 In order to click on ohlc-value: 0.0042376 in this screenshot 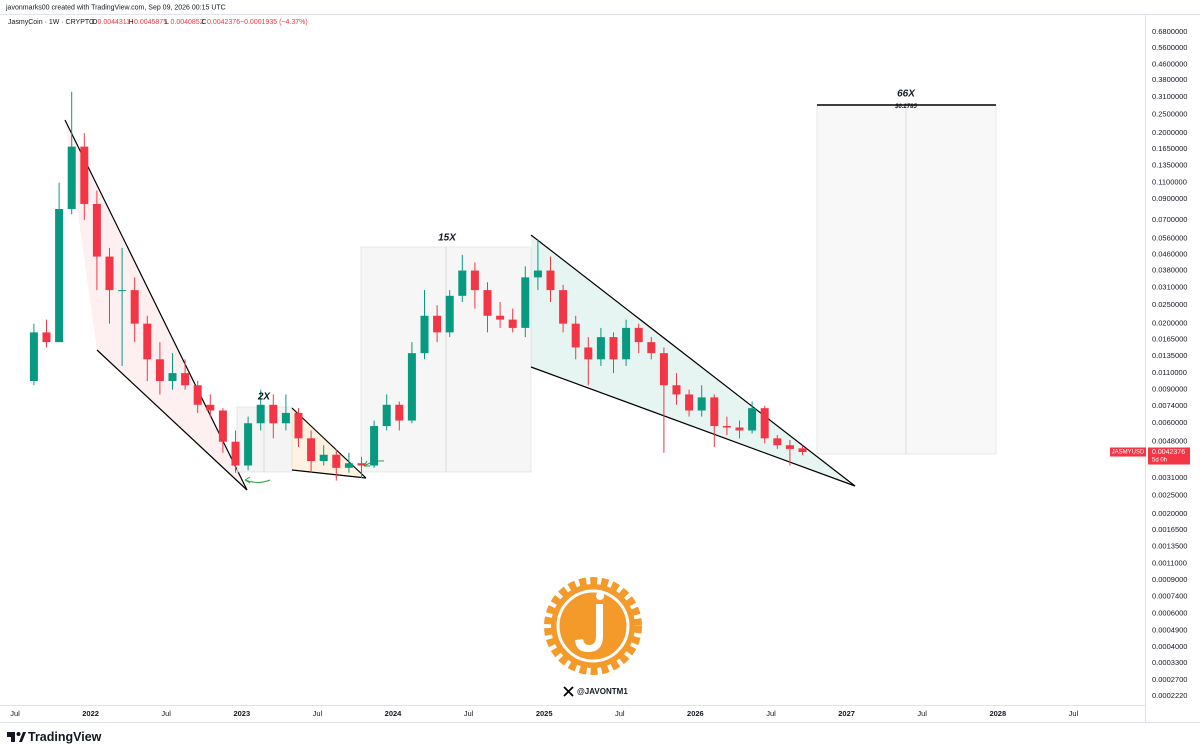, I will do `click(223, 22)`.